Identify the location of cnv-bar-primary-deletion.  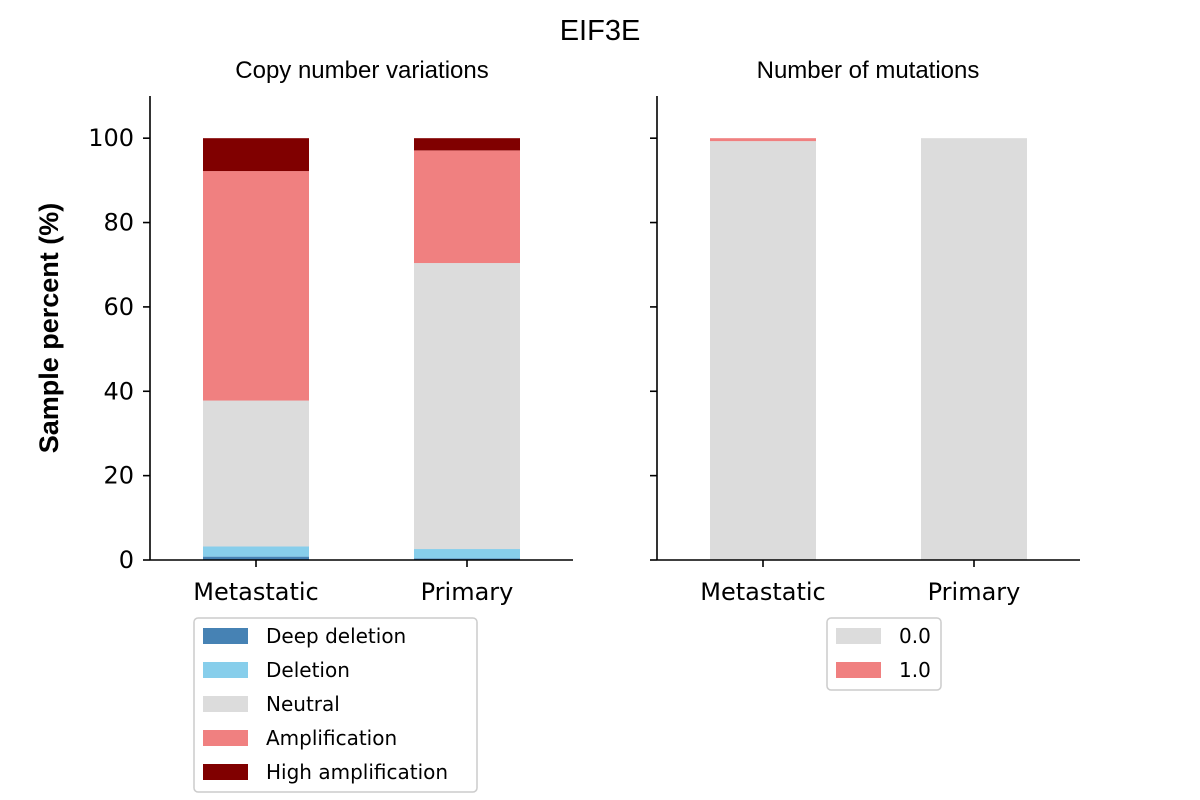
(467, 554).